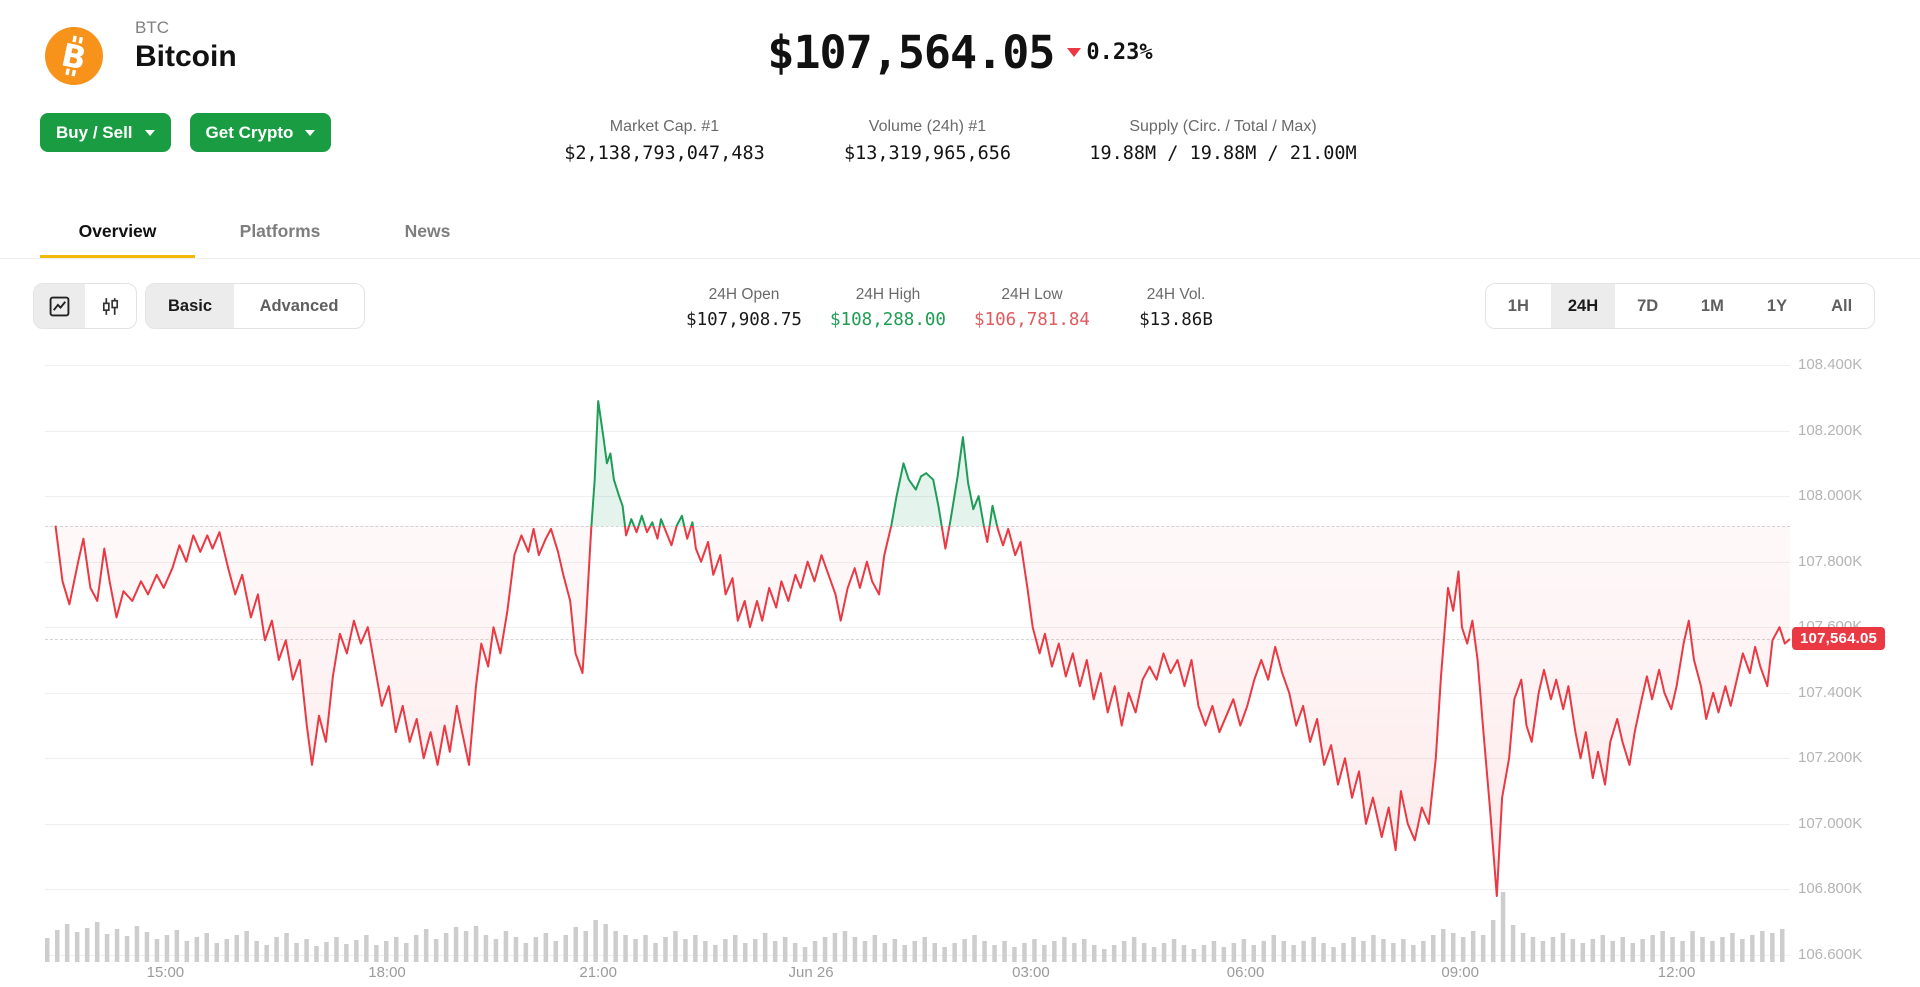 Image resolution: width=1920 pixels, height=987 pixels. Describe the element at coordinates (255, 306) in the screenshot. I see `chart-mode-switch: Basic Advanced` at that location.